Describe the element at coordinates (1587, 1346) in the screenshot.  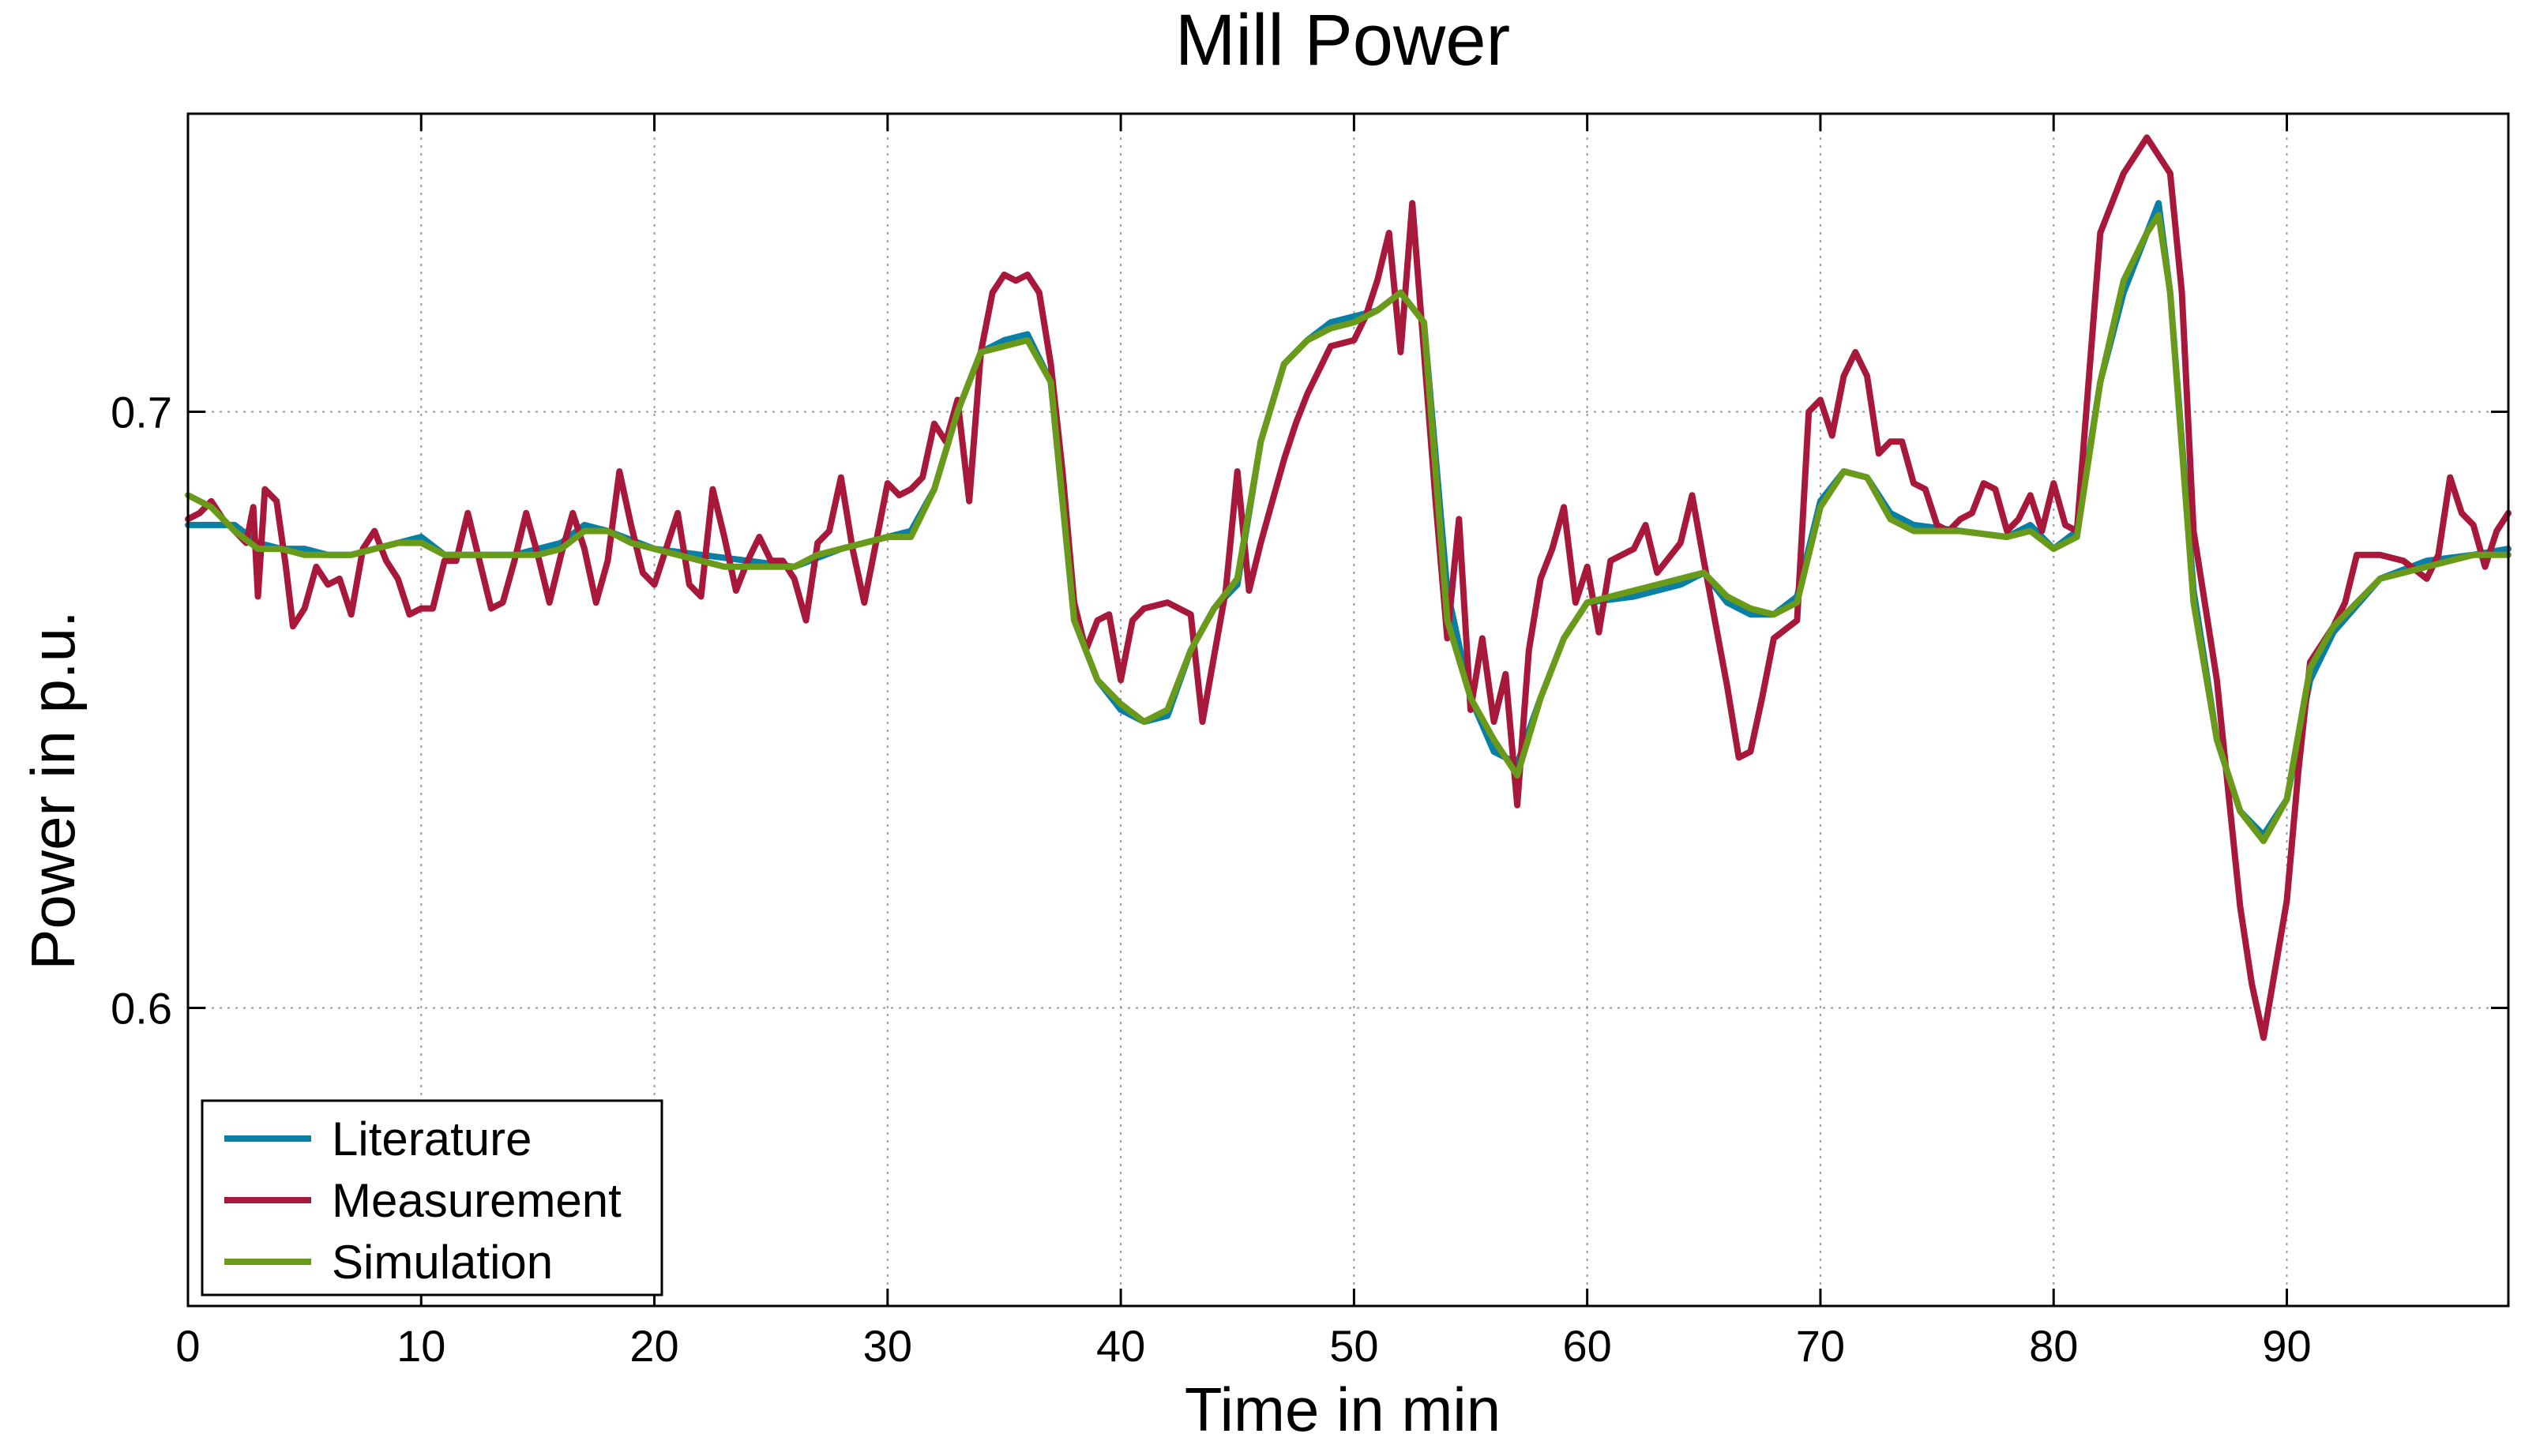
I see `x-tick-label: 60` at that location.